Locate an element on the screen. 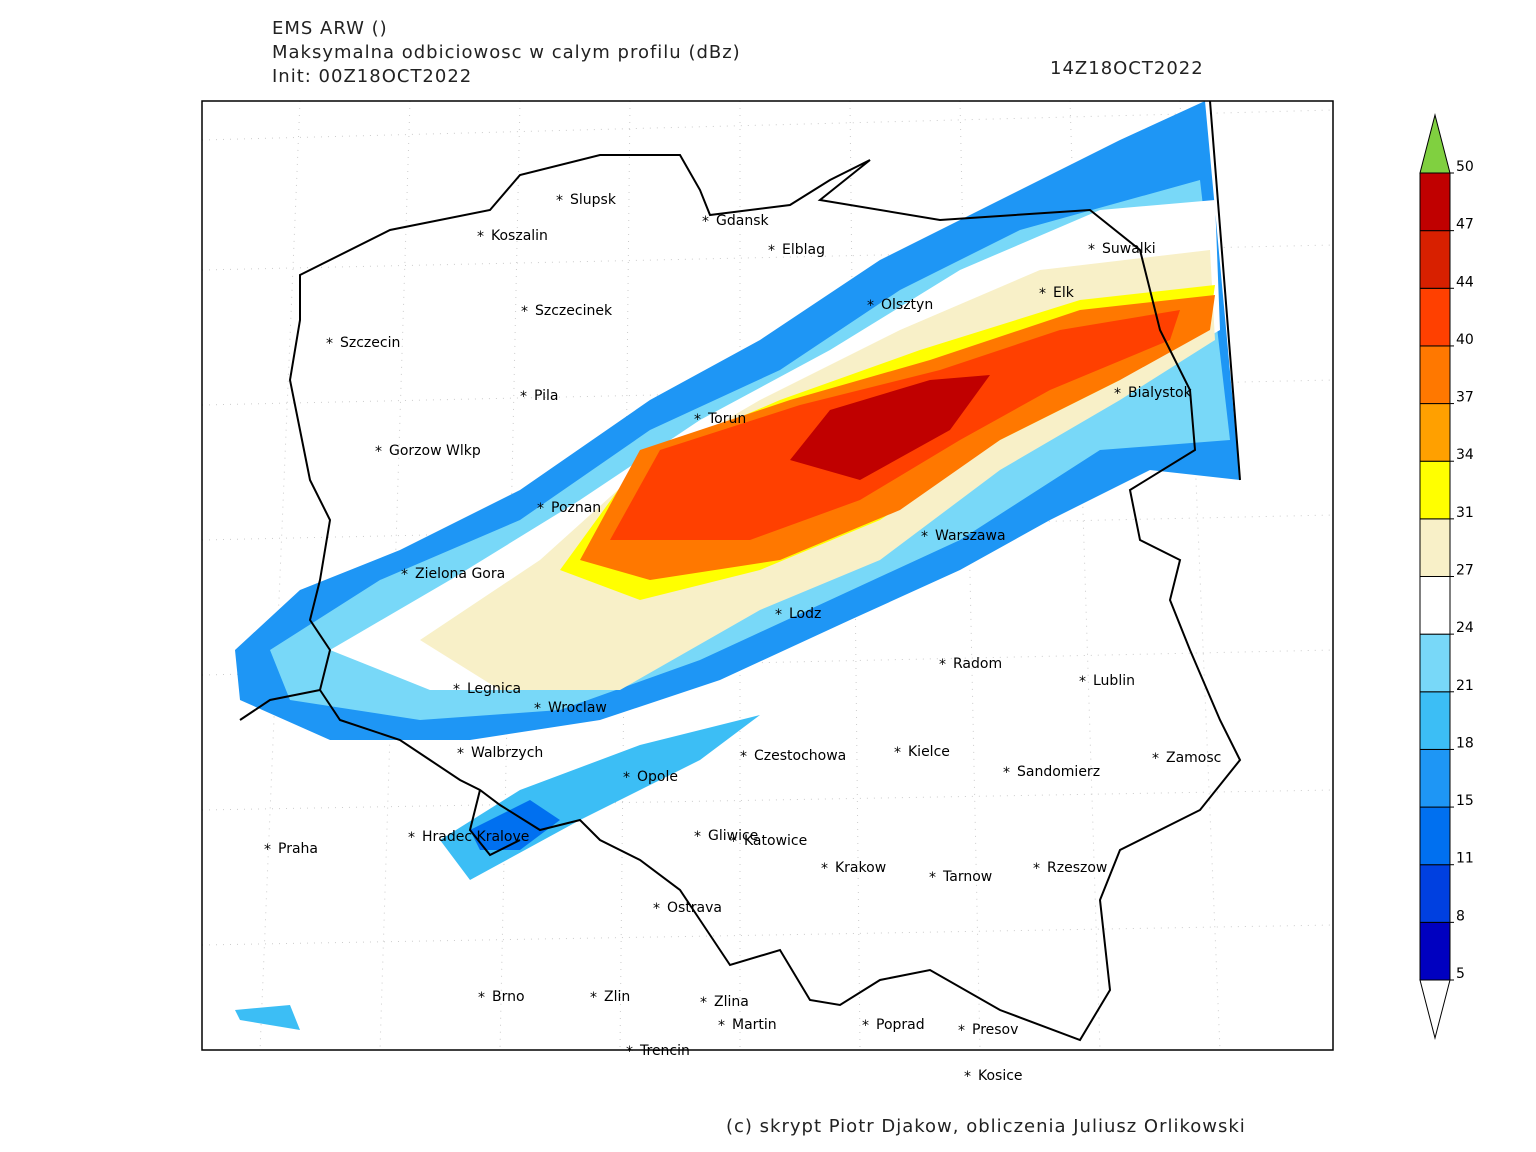 The height and width of the screenshot is (1152, 1536). colorbar-over is located at coordinates (1435, 143).